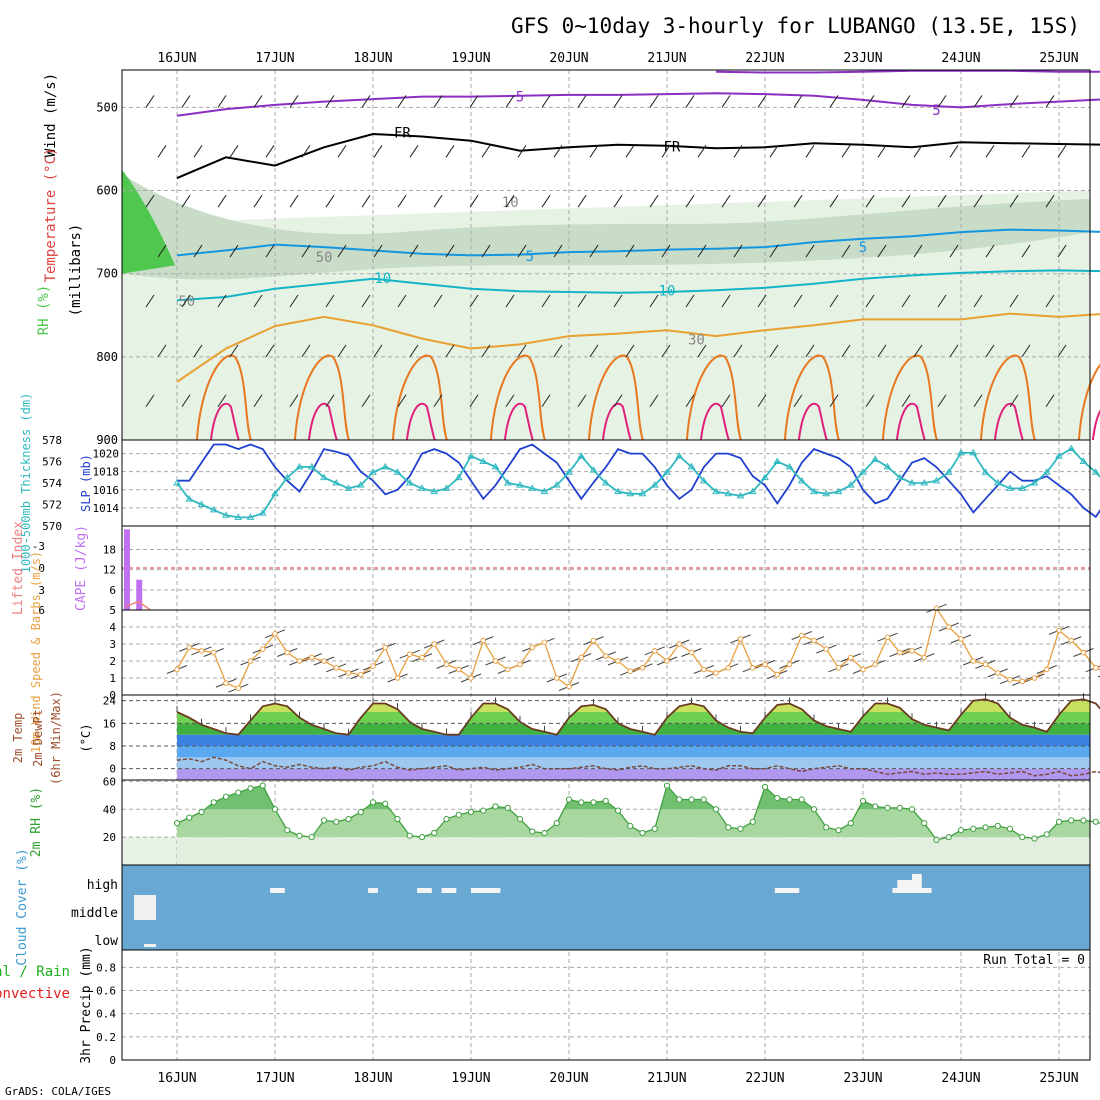  Describe the element at coordinates (94, 913) in the screenshot. I see `cloud-level-label: middle` at that location.